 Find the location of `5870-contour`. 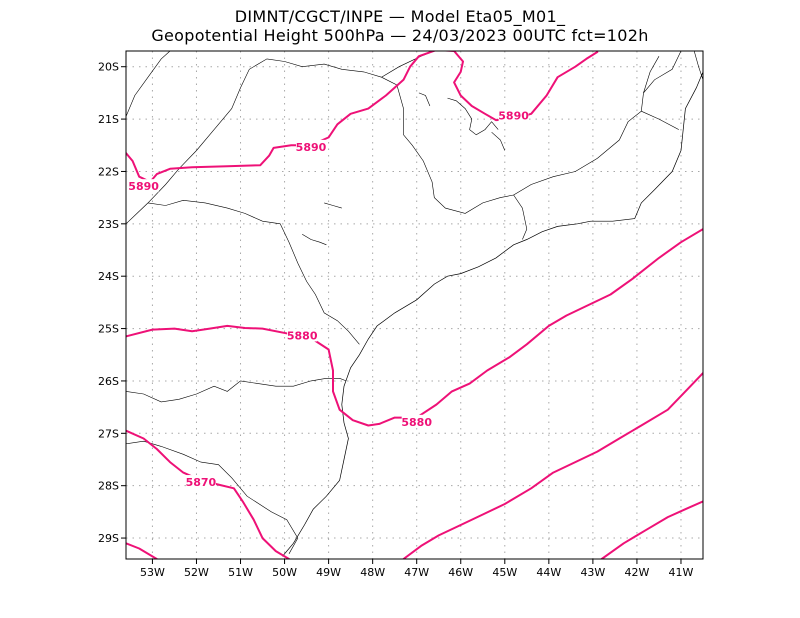

5870-contour is located at coordinates (208, 494).